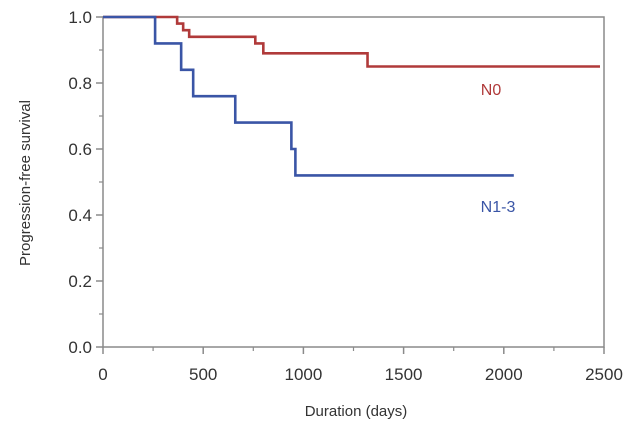 This screenshot has height=427, width=640. I want to click on x-tick-label: 2500, so click(604, 374).